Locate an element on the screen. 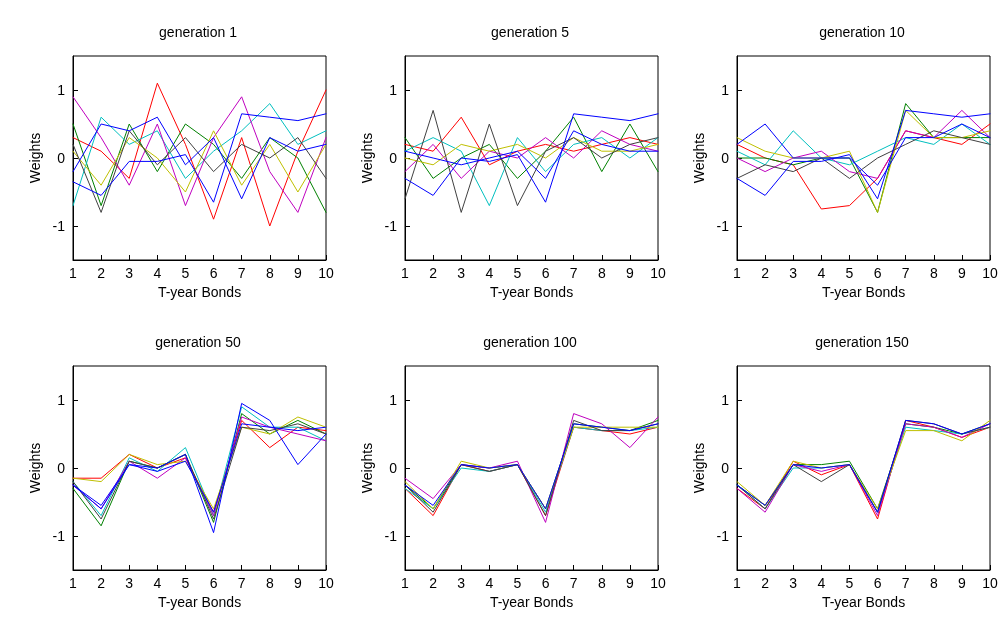 The width and height of the screenshot is (1003, 627). chart-title: generation 1 is located at coordinates (198, 32).